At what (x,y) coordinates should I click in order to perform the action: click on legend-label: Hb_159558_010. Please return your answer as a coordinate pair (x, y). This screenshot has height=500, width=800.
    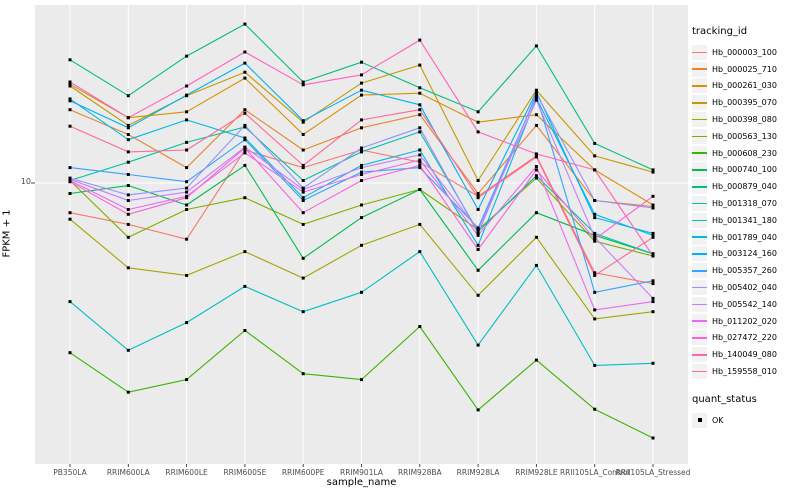
    Looking at the image, I should click on (744, 372).